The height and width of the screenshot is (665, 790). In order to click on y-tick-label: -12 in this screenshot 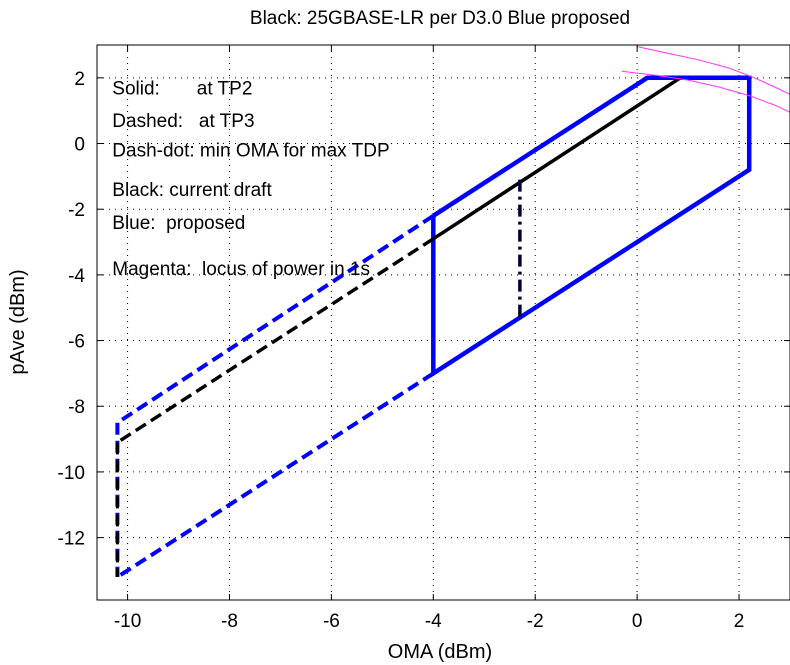, I will do `click(71, 539)`.